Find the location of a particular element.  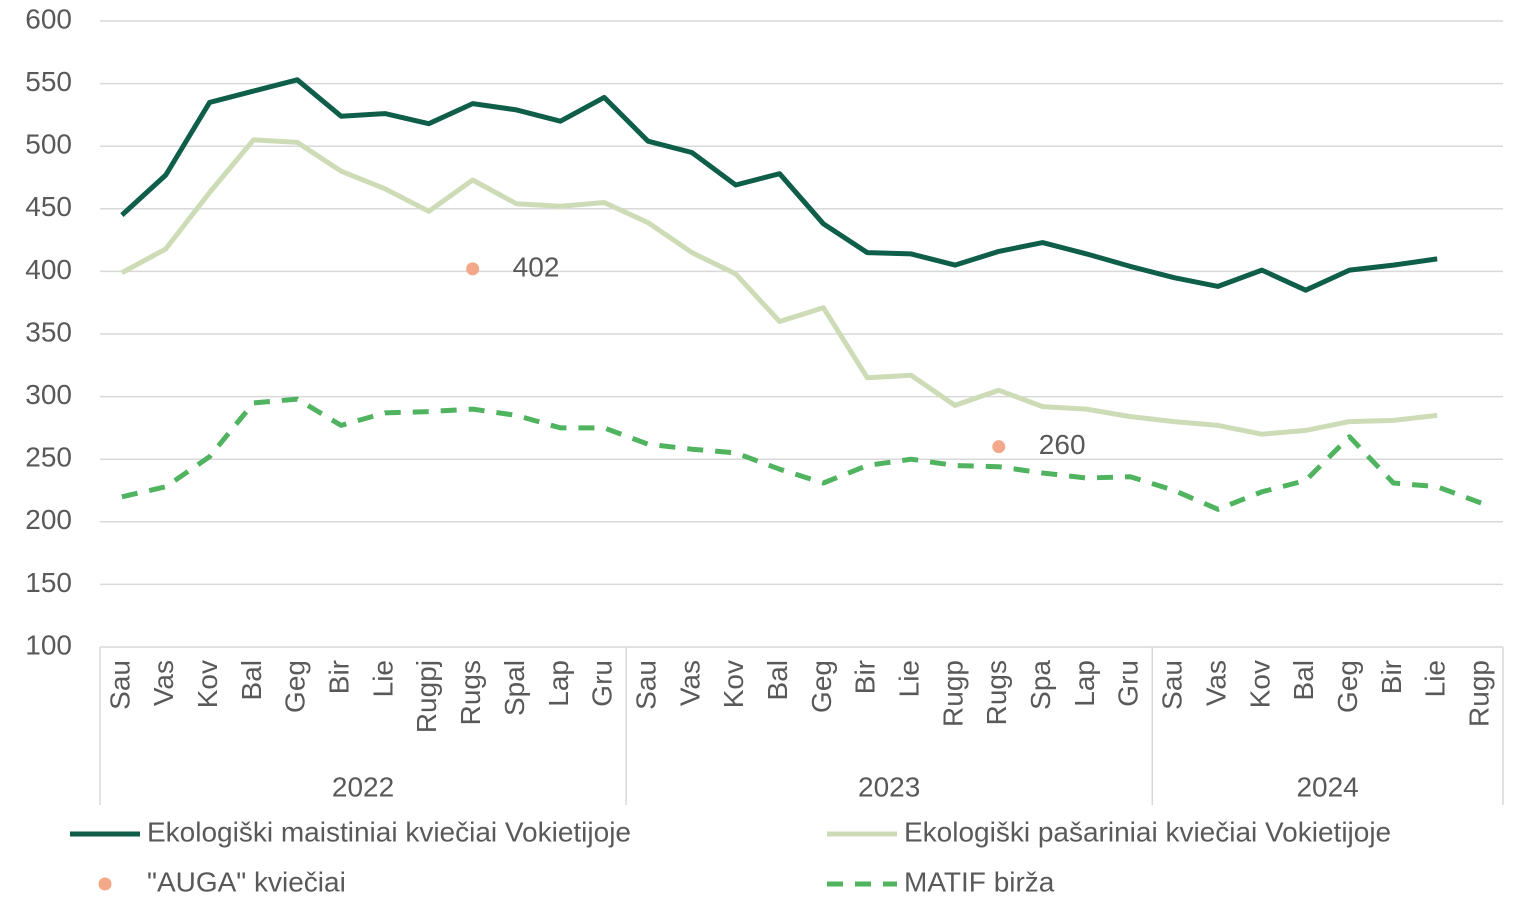

series-line is located at coordinates (801, 454).